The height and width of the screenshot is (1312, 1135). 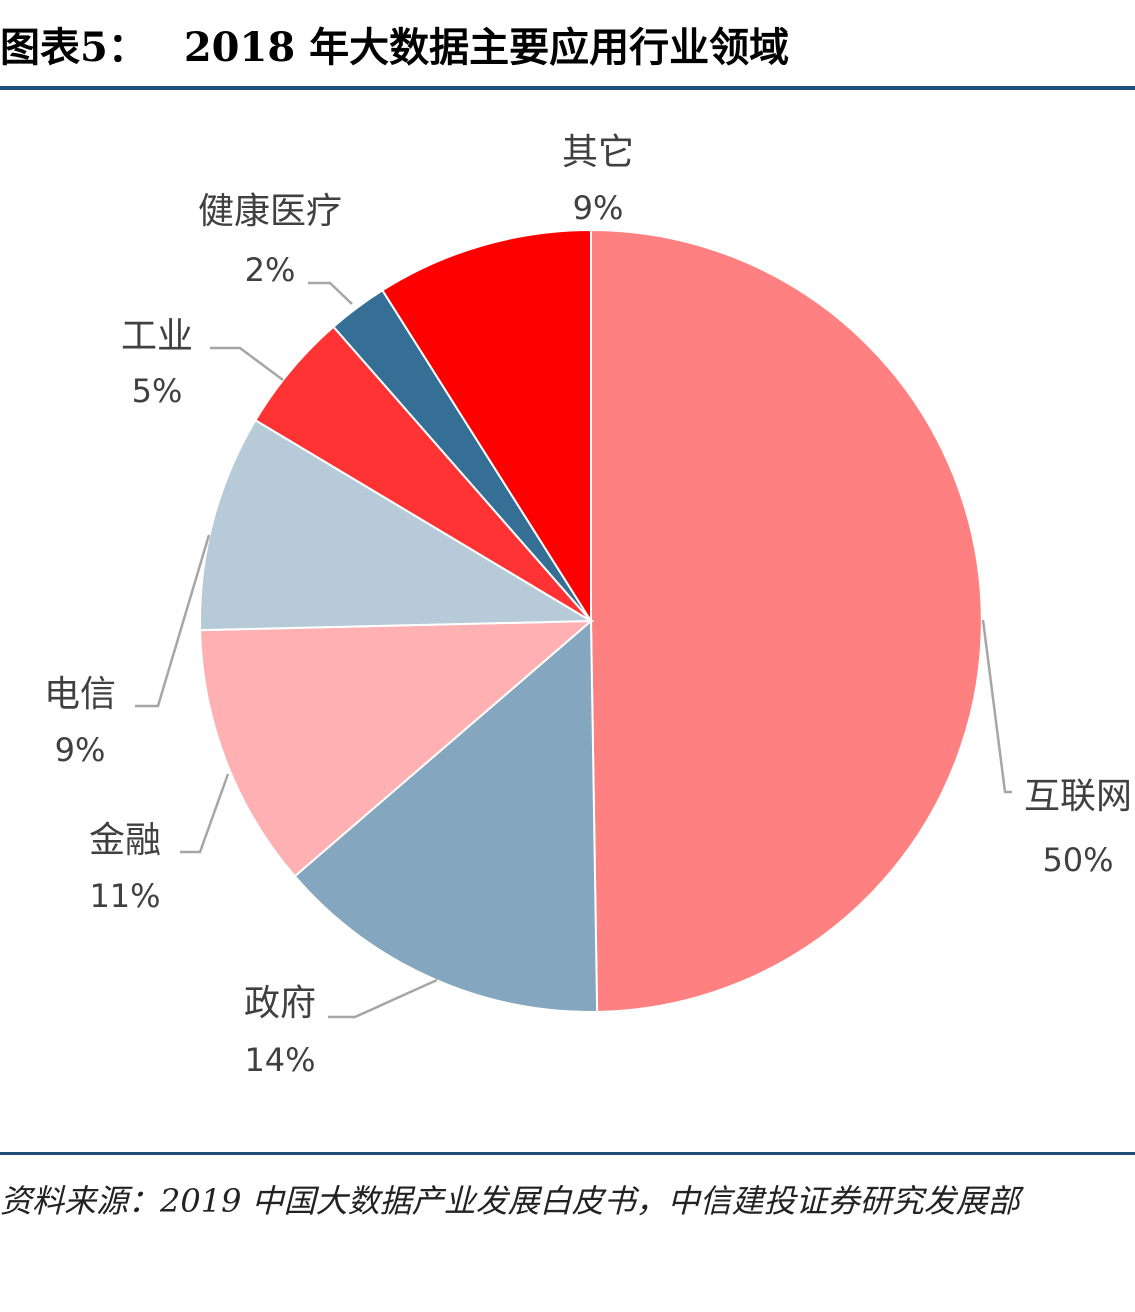 I want to click on slice-value-label: 2%, so click(x=270, y=270).